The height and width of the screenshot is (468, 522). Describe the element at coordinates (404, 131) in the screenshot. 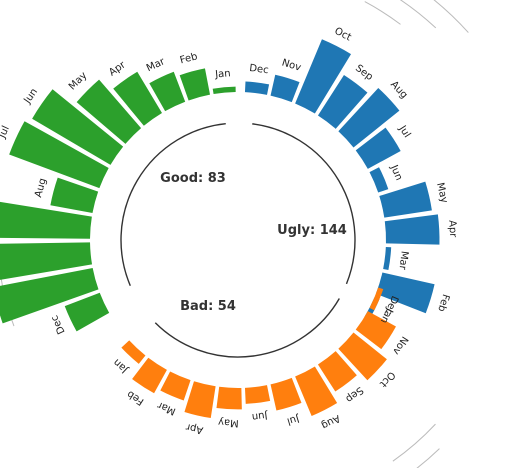

I see `month-label-good-jul: Jul` at that location.